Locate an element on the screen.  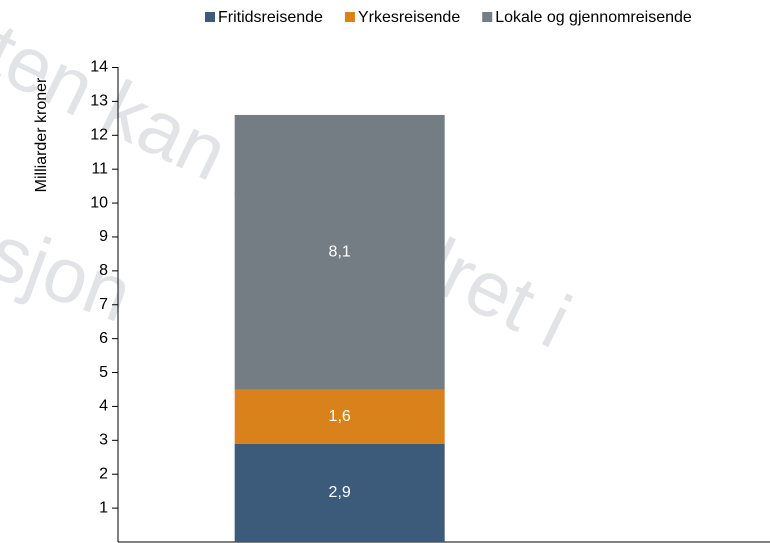
legend-label: Yrkesreisende is located at coordinates (409, 17).